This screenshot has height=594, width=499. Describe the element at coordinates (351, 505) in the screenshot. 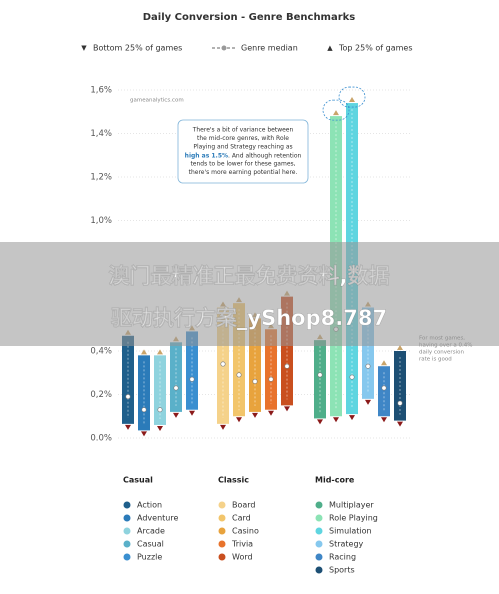

I see `legend-label: Multiplayer` at that location.